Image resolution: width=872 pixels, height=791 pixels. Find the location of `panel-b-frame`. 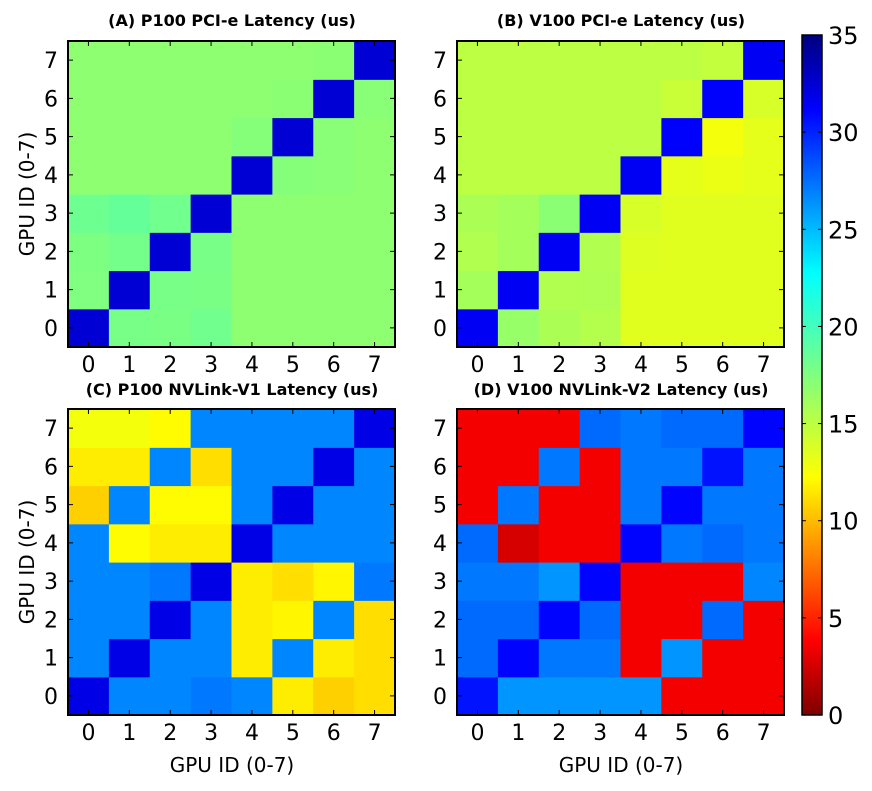

panel-b-frame is located at coordinates (620, 194).